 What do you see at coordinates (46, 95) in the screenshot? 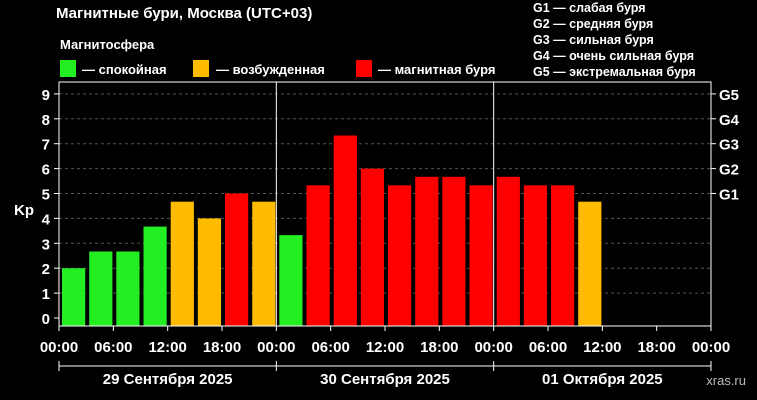
I see `y-tick-label: 9` at bounding box center [46, 95].